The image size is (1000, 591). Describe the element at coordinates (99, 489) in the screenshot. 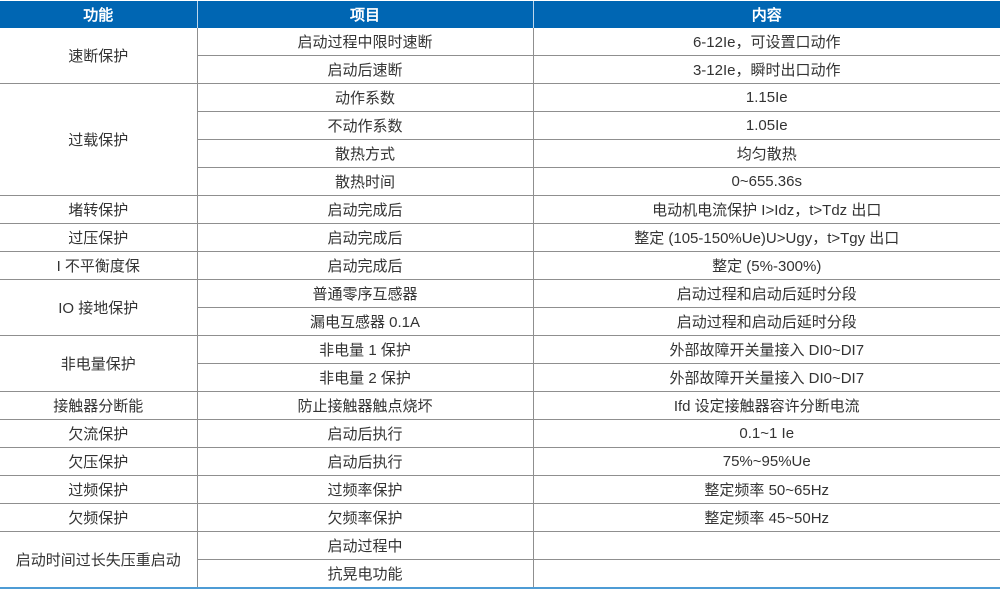

I see `function-cell: 过频保护` at that location.